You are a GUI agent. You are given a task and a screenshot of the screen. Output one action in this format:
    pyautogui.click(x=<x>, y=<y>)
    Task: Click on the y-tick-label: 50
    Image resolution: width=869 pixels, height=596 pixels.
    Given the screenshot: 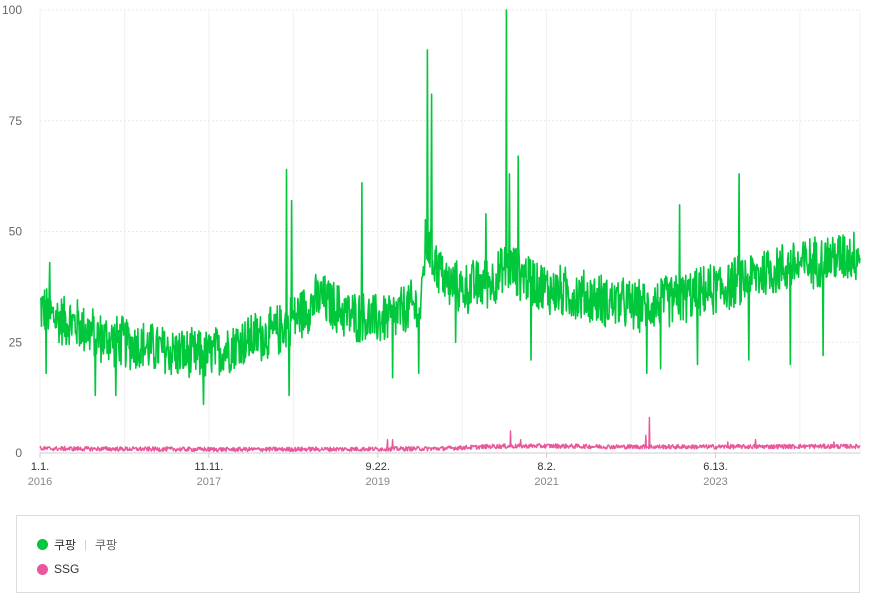 What is the action you would take?
    pyautogui.click(x=16, y=232)
    